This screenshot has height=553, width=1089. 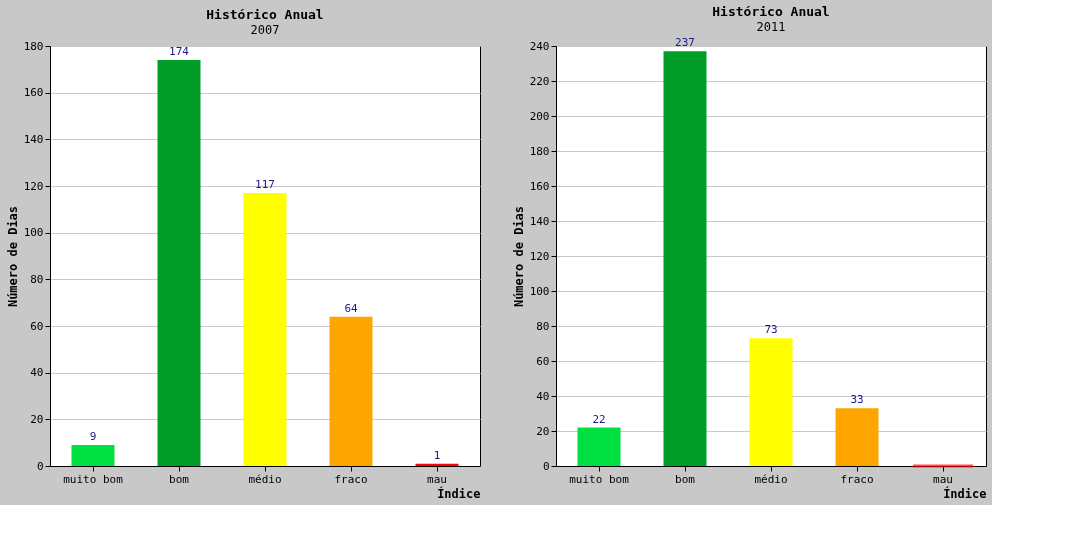 What do you see at coordinates (599, 419) in the screenshot?
I see `data-label: 22` at bounding box center [599, 419].